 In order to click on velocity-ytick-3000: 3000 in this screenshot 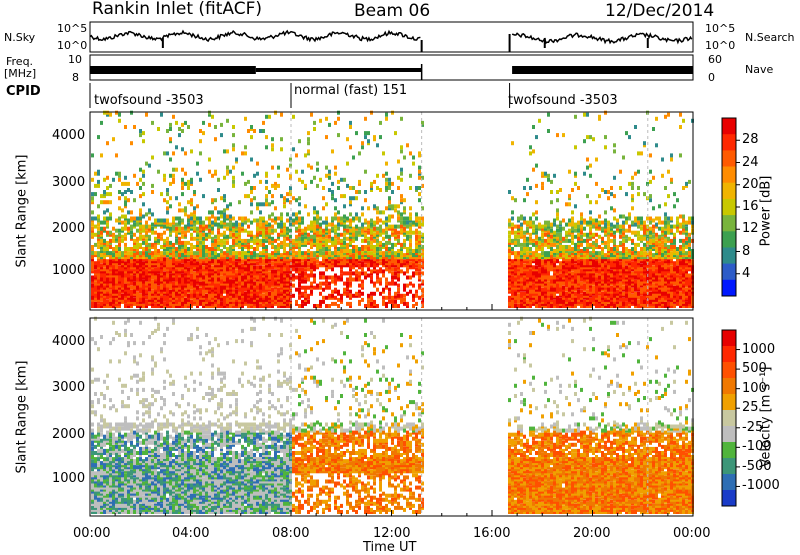, I will do `click(68, 387)`.